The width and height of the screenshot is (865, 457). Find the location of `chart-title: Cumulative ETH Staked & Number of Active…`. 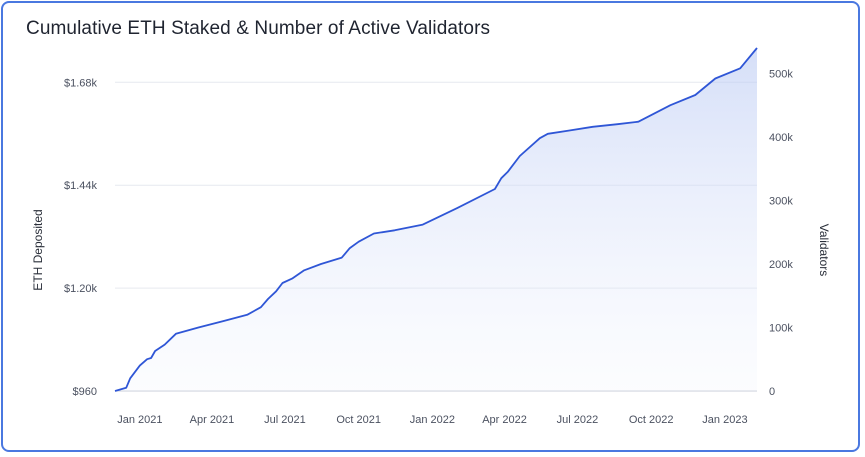

chart-title: Cumulative ETH Staked & Number of Active… is located at coordinates (258, 28).